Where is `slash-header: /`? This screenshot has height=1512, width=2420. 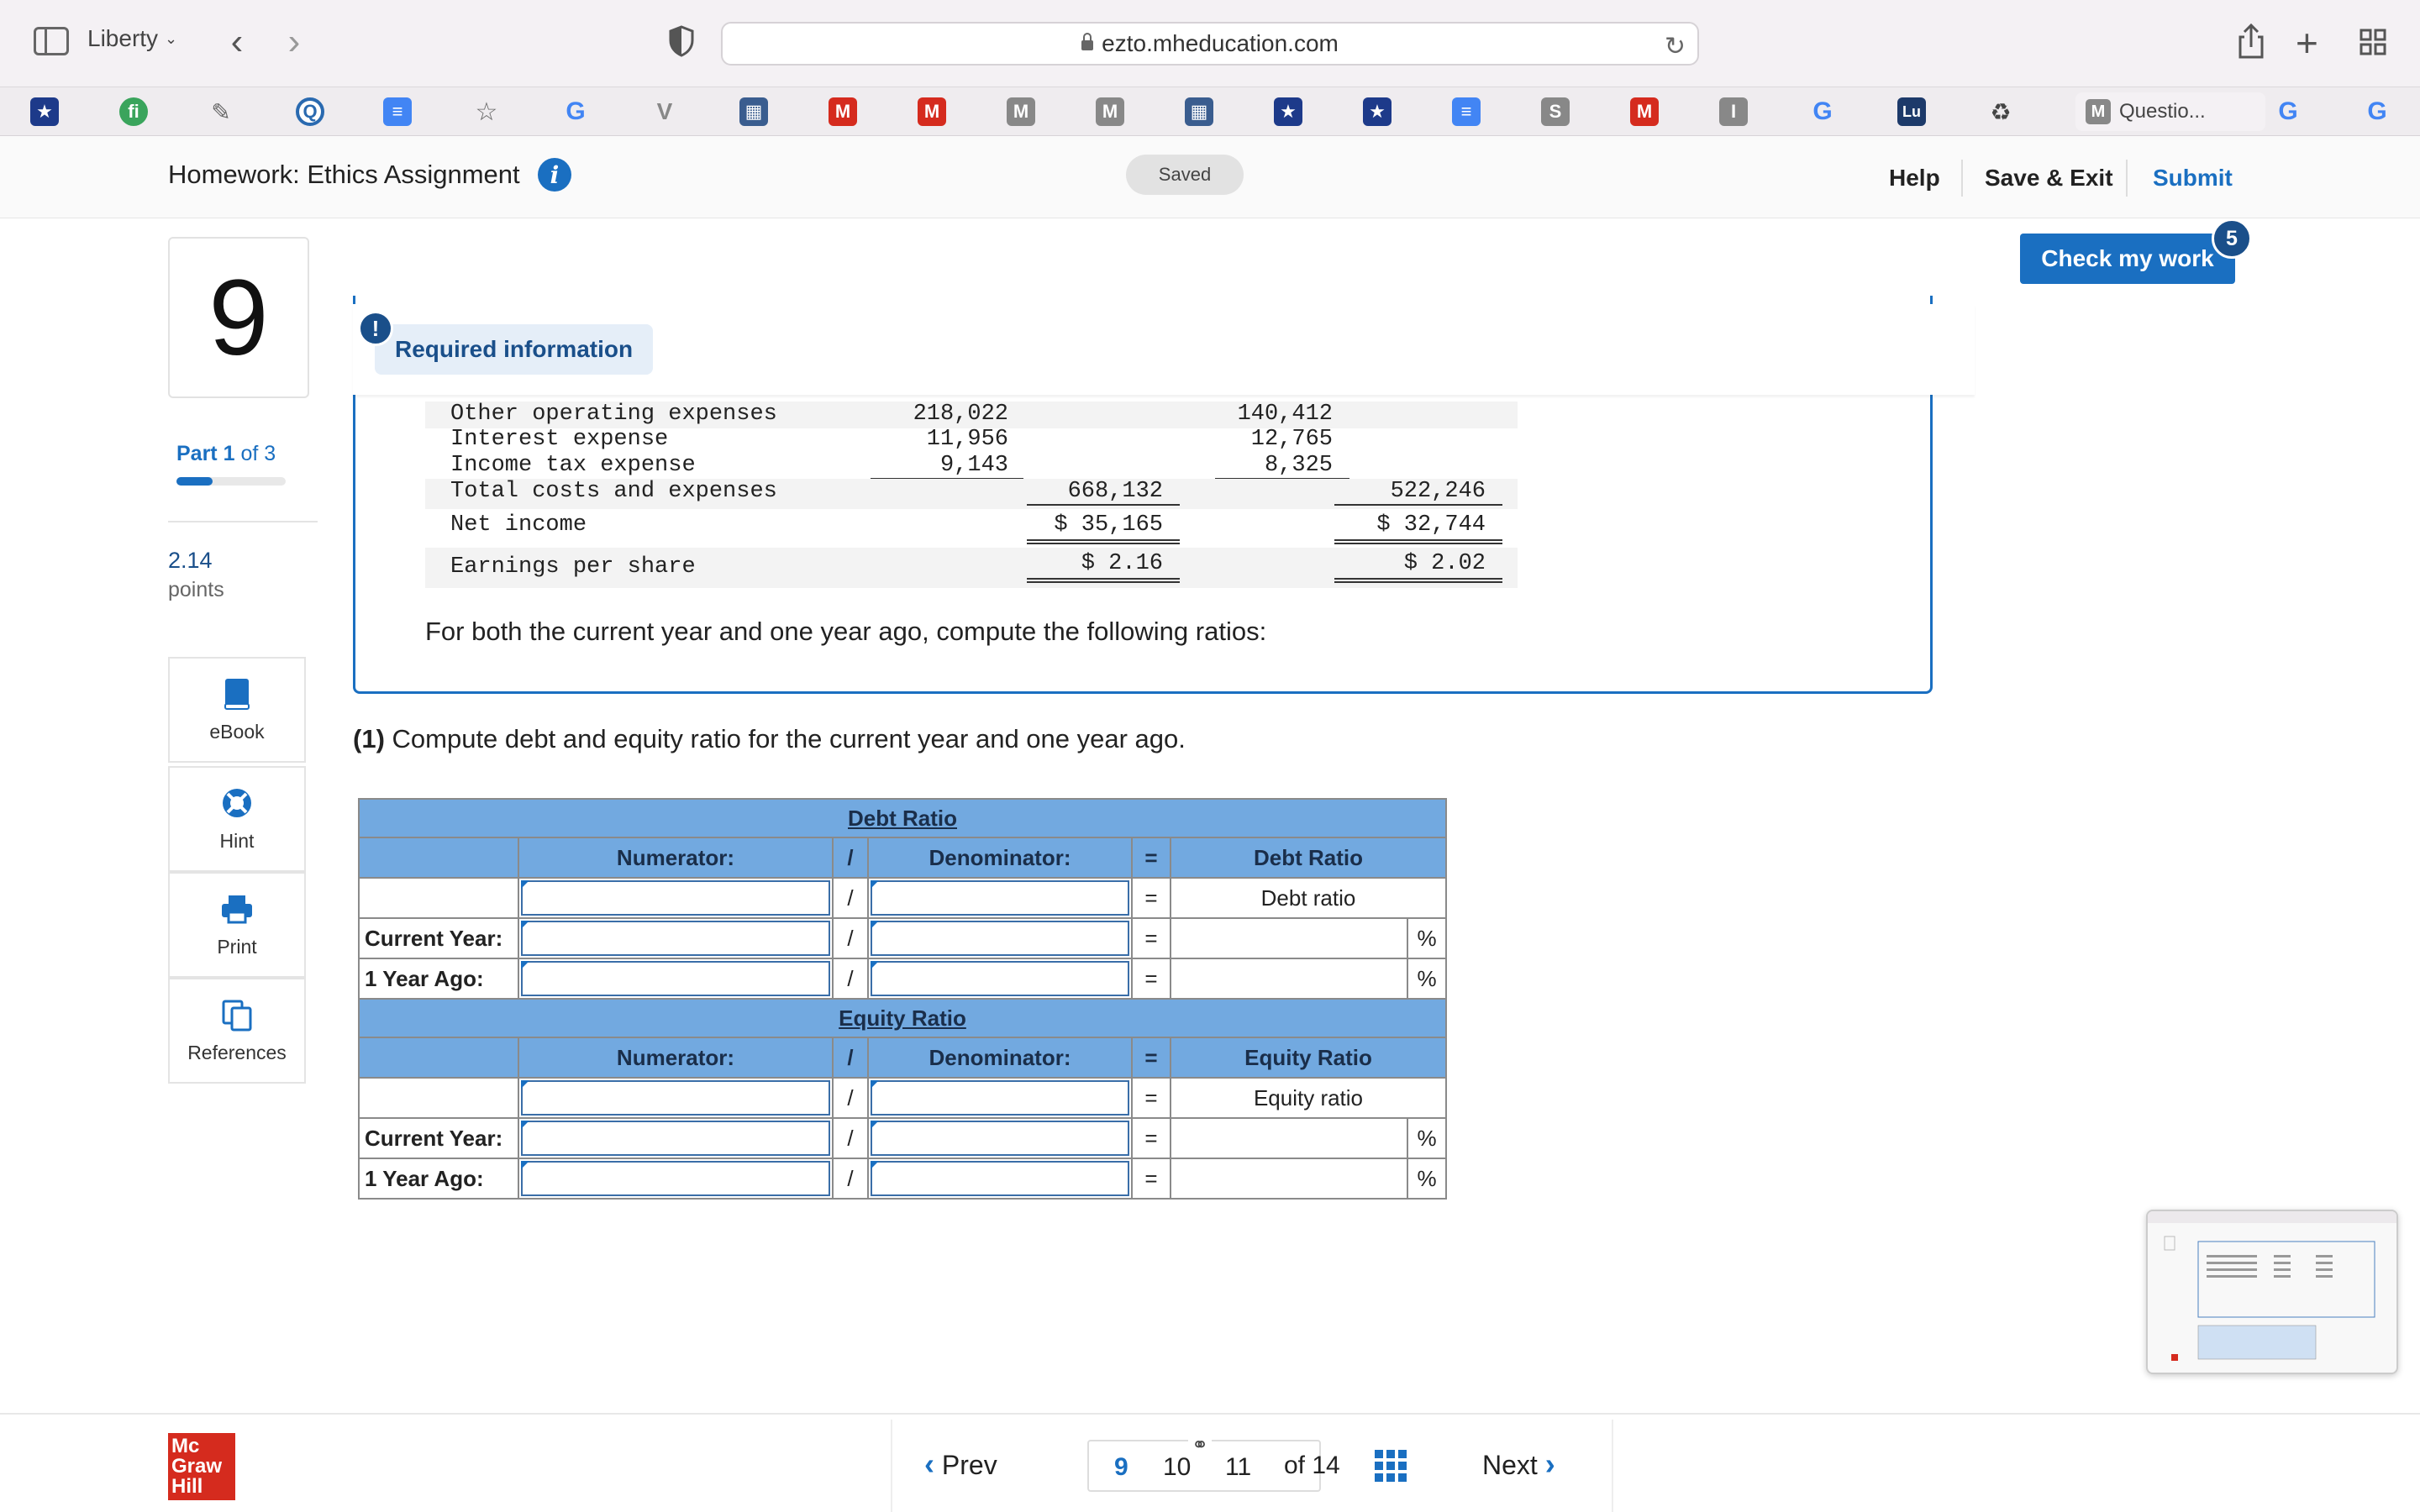 slash-header: / is located at coordinates (850, 858).